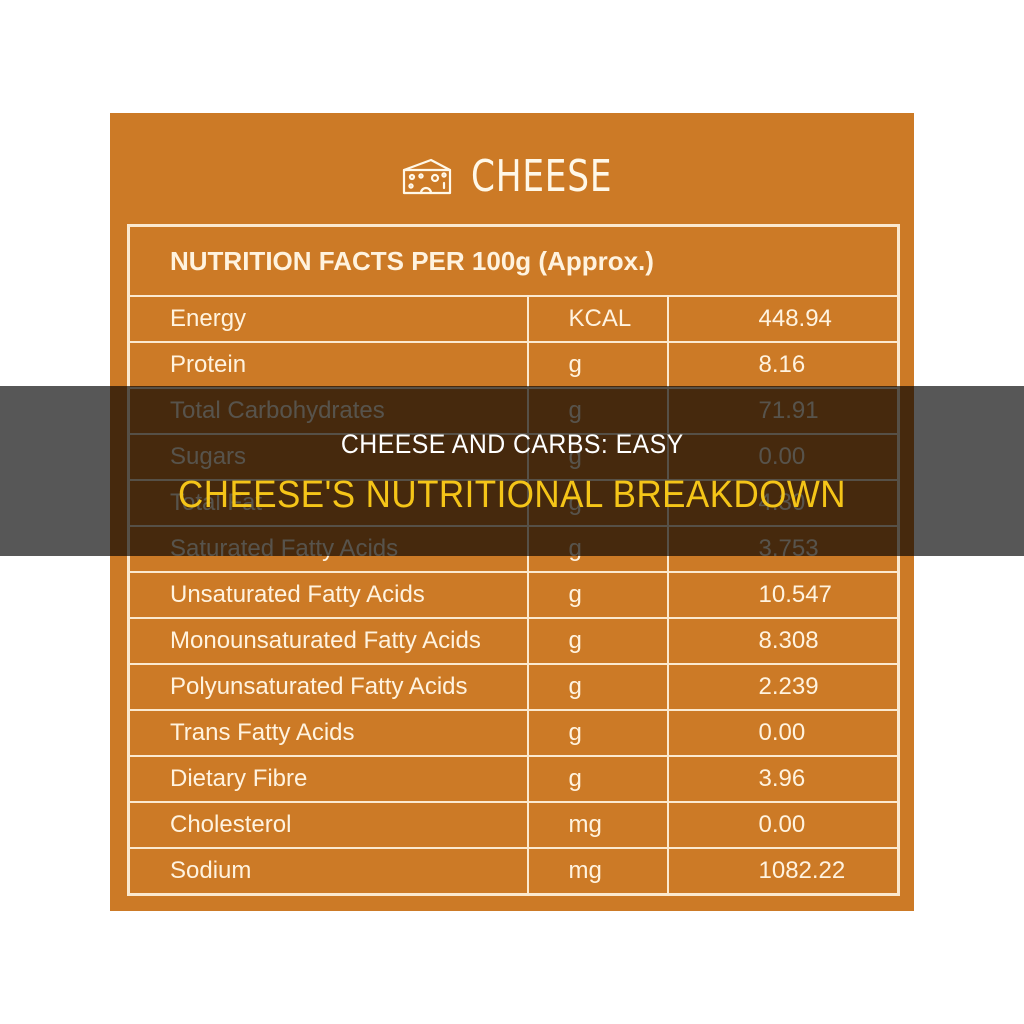 This screenshot has height=1024, width=1024. What do you see at coordinates (512, 444) in the screenshot?
I see `overlay-subtitle: CHEESE AND CARBS: EASY` at bounding box center [512, 444].